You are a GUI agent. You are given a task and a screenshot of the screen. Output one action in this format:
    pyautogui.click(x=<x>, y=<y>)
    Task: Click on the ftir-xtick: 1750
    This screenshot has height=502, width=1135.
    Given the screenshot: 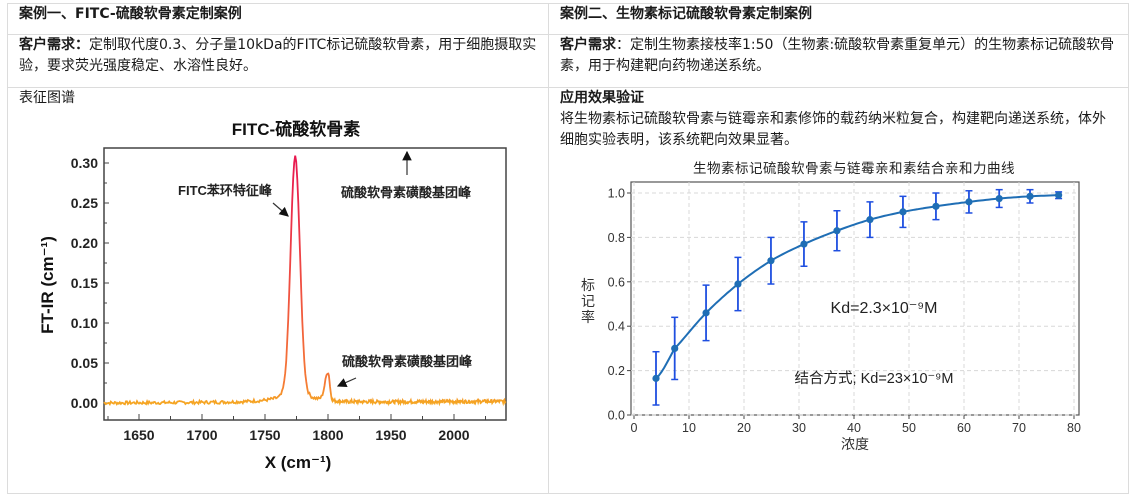 What is the action you would take?
    pyautogui.click(x=264, y=435)
    